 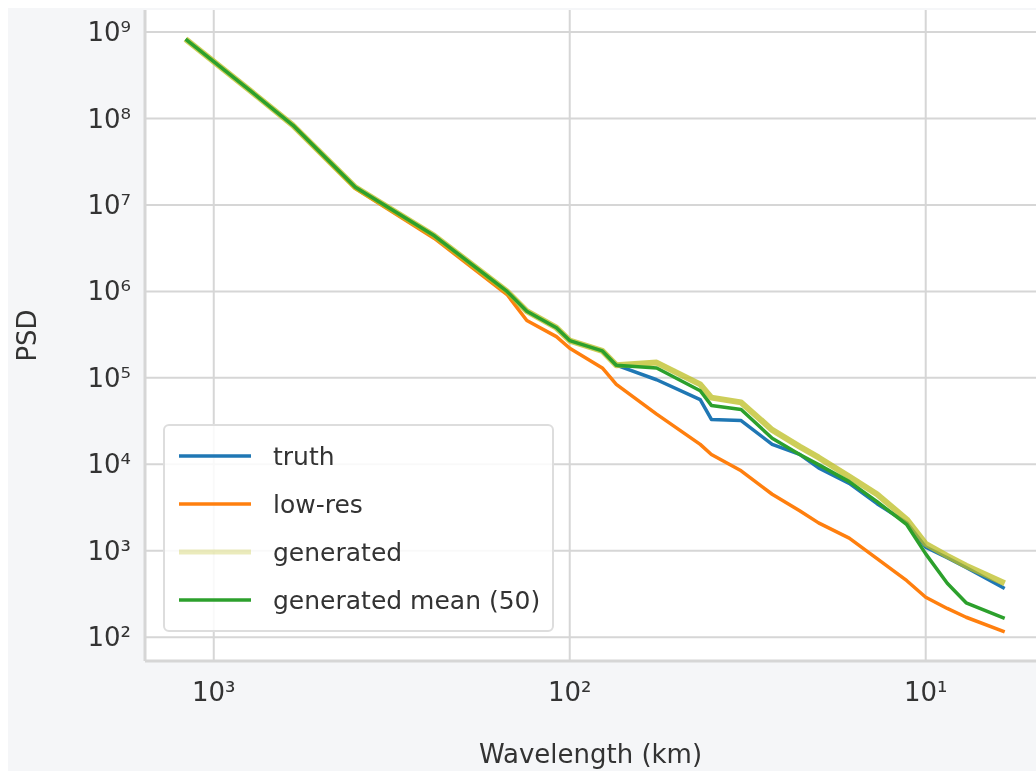 What do you see at coordinates (569, 692) in the screenshot?
I see `x-tick-label: 10²` at bounding box center [569, 692].